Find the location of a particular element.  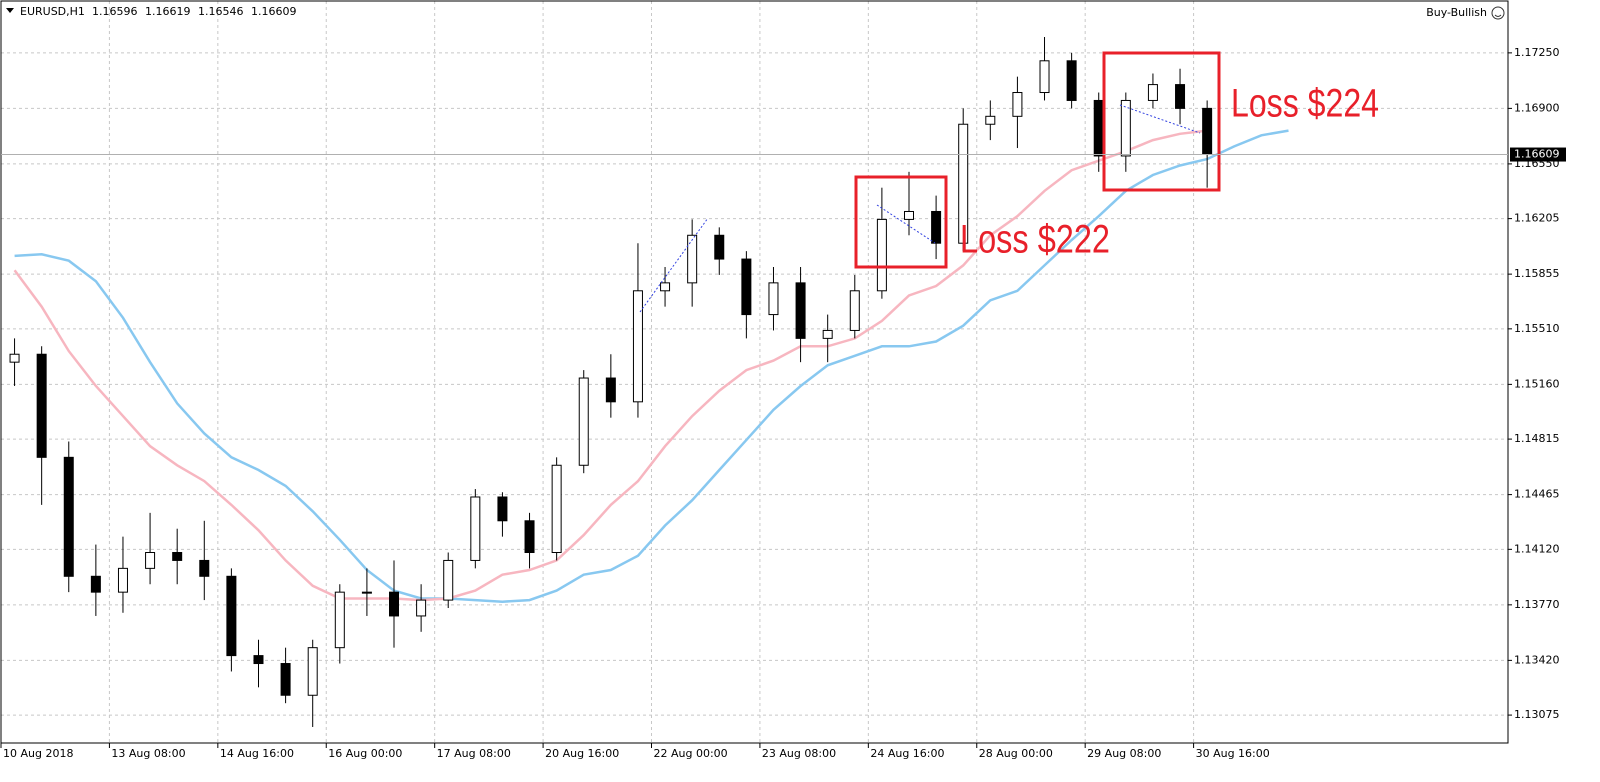

y-tick-label: 1.15160 is located at coordinates (1537, 383).